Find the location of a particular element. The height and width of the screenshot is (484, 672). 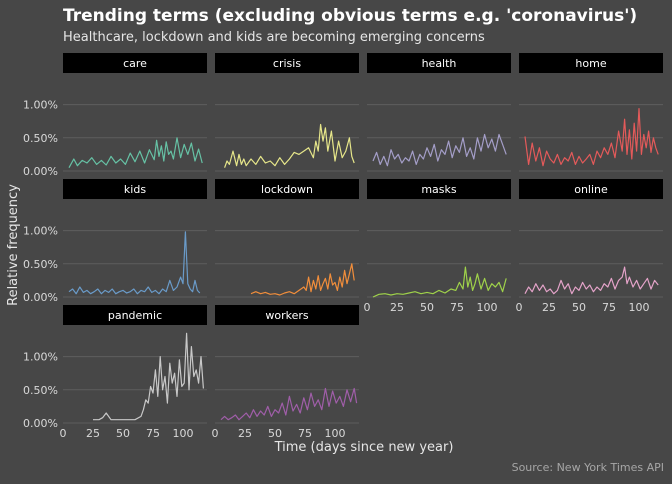

facet-panel-workers: workers 0 25 50 75 100 is located at coordinates (285, 372).